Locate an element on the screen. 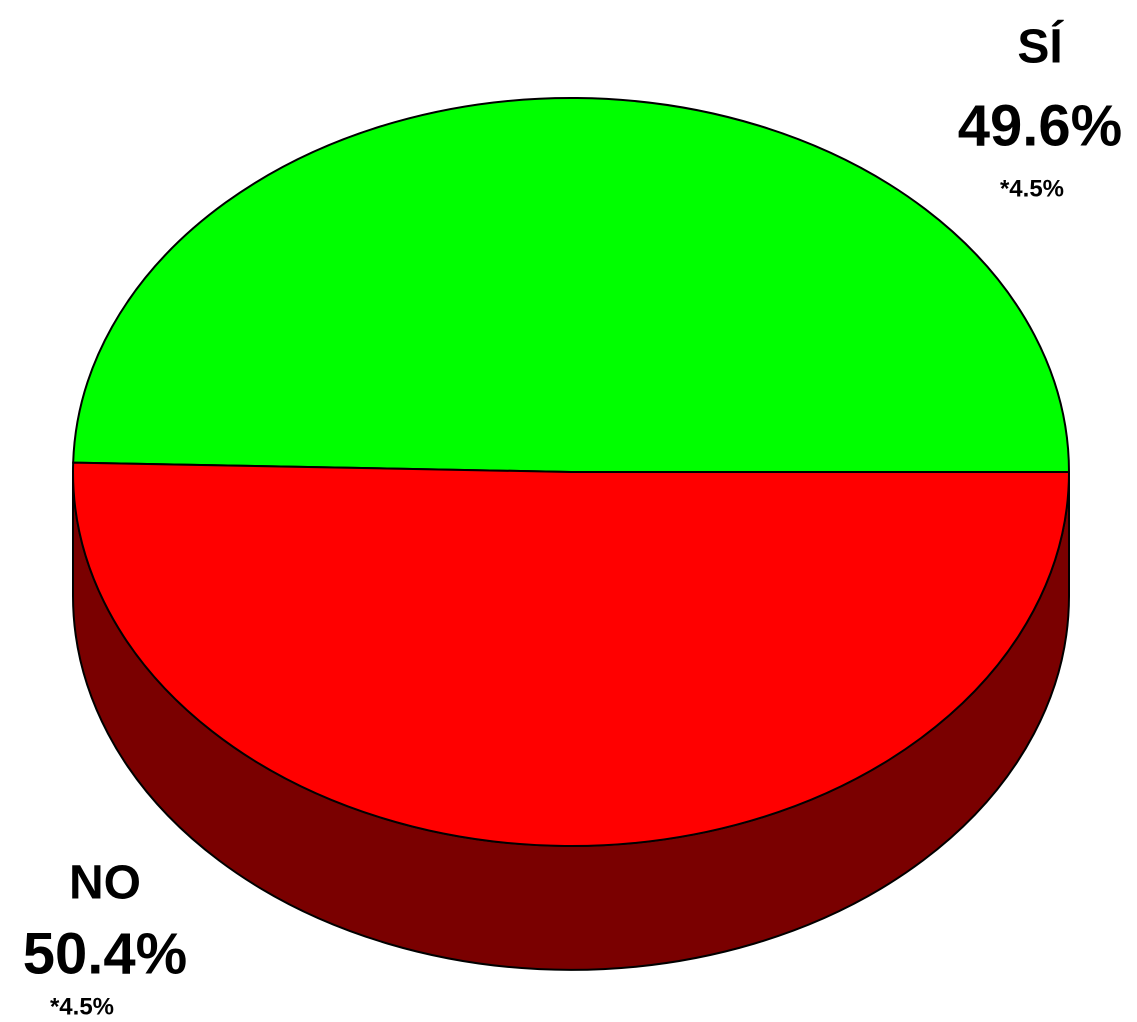  slice-label: SÍ is located at coordinates (1040, 47).